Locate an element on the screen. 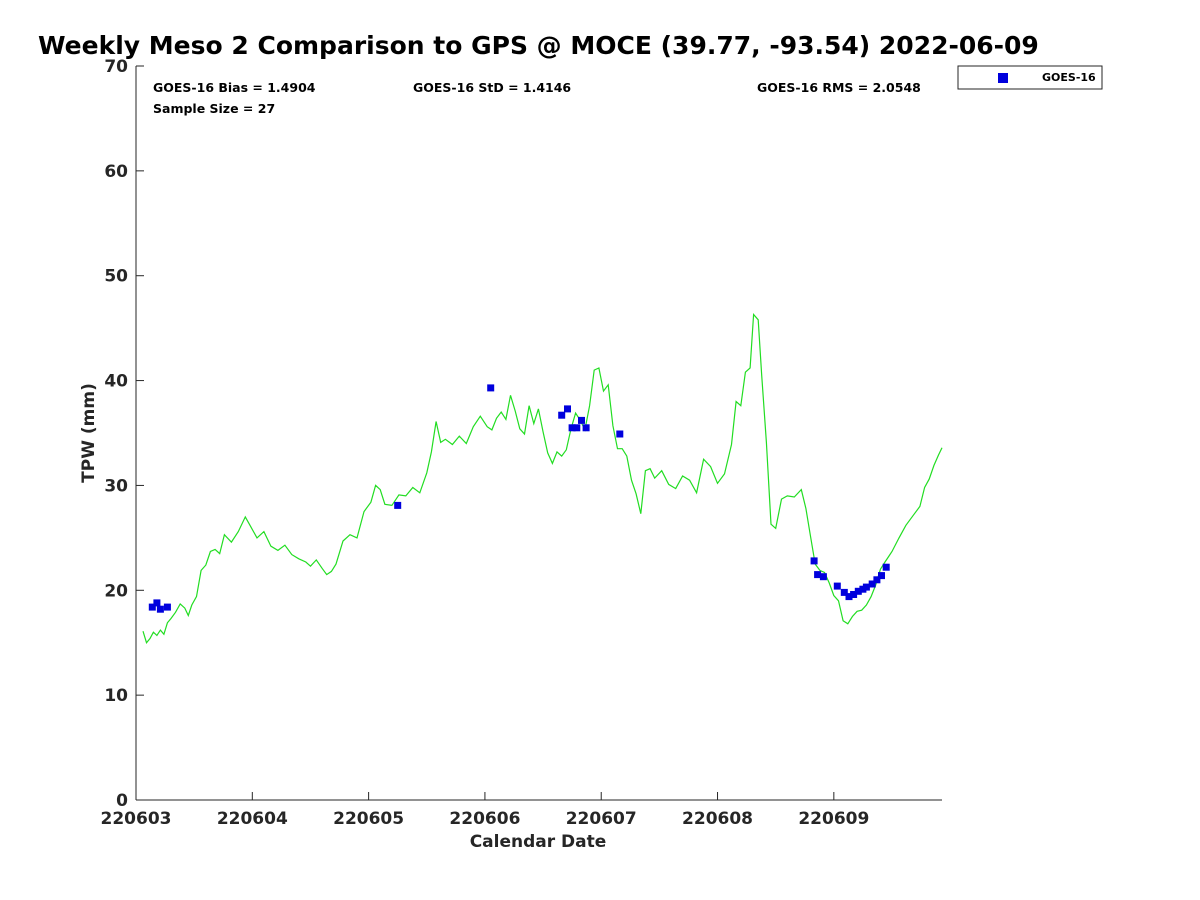 Image resolution: width=1200 pixels, height=900 pixels. legend-box is located at coordinates (1030, 77).